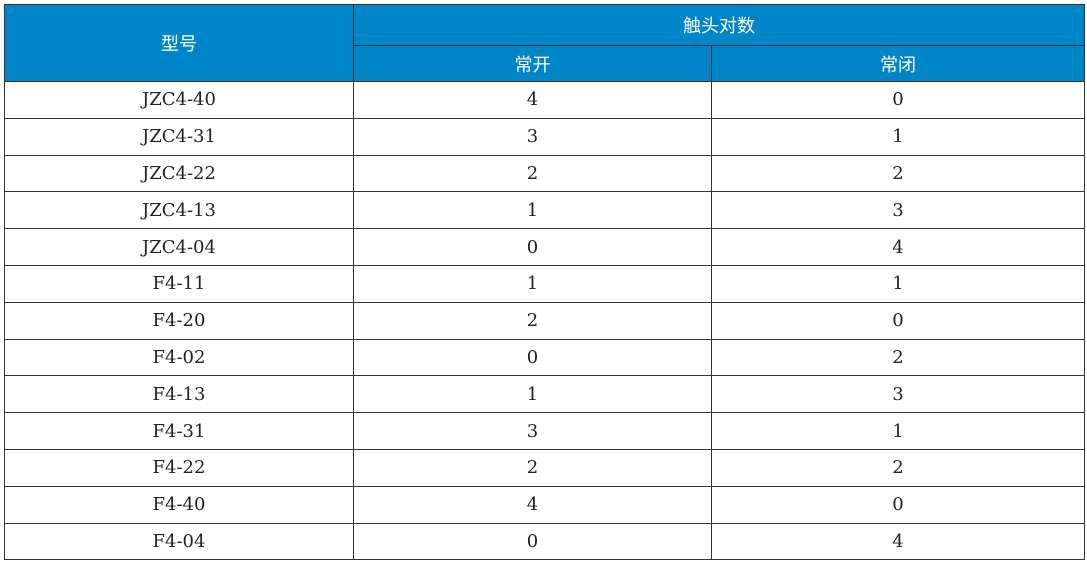 This screenshot has height=566, width=1087. I want to click on header-normally-open: 常开, so click(532, 63).